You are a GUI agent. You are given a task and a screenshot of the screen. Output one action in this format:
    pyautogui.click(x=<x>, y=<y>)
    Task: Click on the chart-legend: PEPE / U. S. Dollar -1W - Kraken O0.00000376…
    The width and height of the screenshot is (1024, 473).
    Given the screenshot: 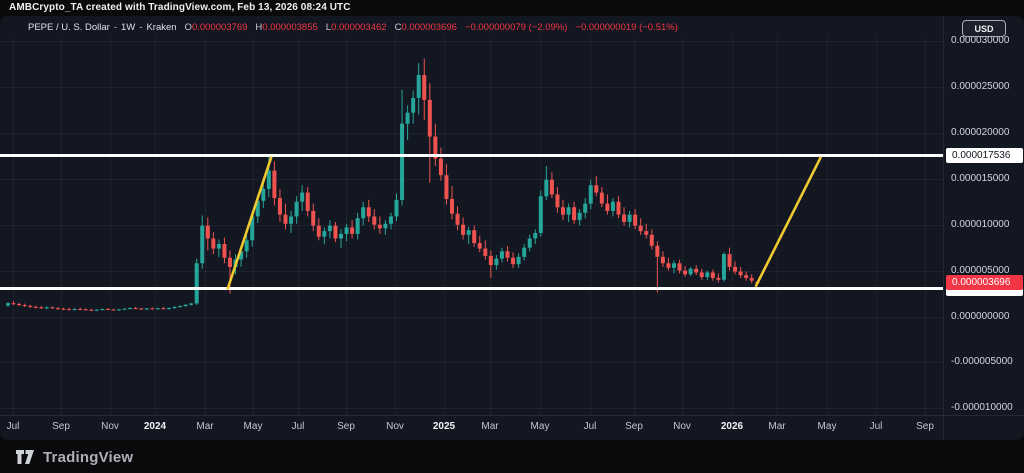 What is the action you would take?
    pyautogui.click(x=353, y=28)
    